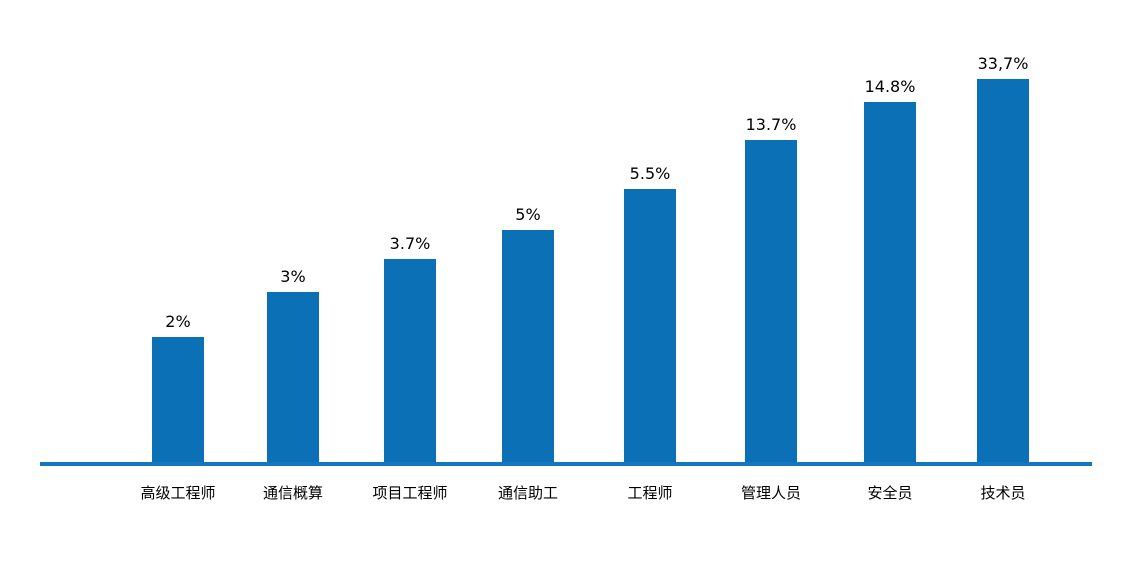 The width and height of the screenshot is (1130, 564). Describe the element at coordinates (650, 493) in the screenshot. I see `category-label: 工程师` at that location.